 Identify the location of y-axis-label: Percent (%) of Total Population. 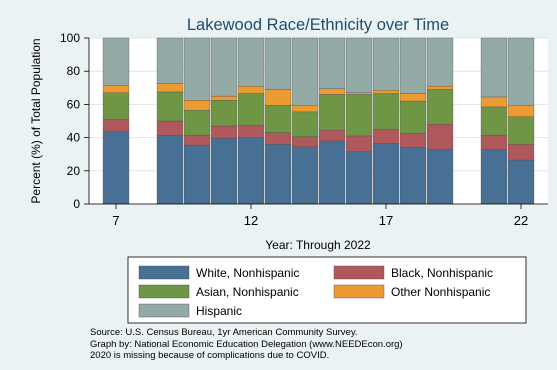
(36, 120).